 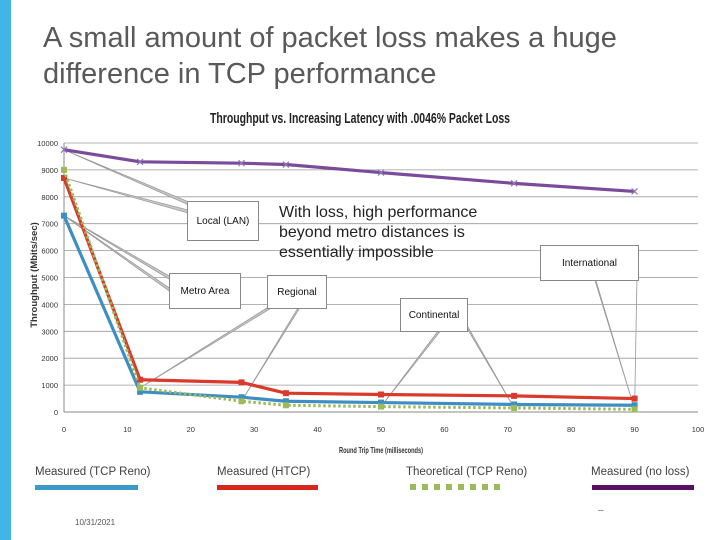 What do you see at coordinates (95, 522) in the screenshot?
I see `slide-date: 10/31/2021` at bounding box center [95, 522].